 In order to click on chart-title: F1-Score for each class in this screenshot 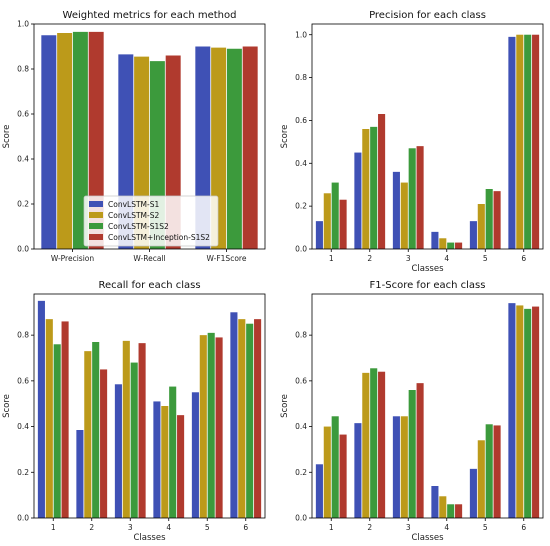, I will do `click(428, 285)`.